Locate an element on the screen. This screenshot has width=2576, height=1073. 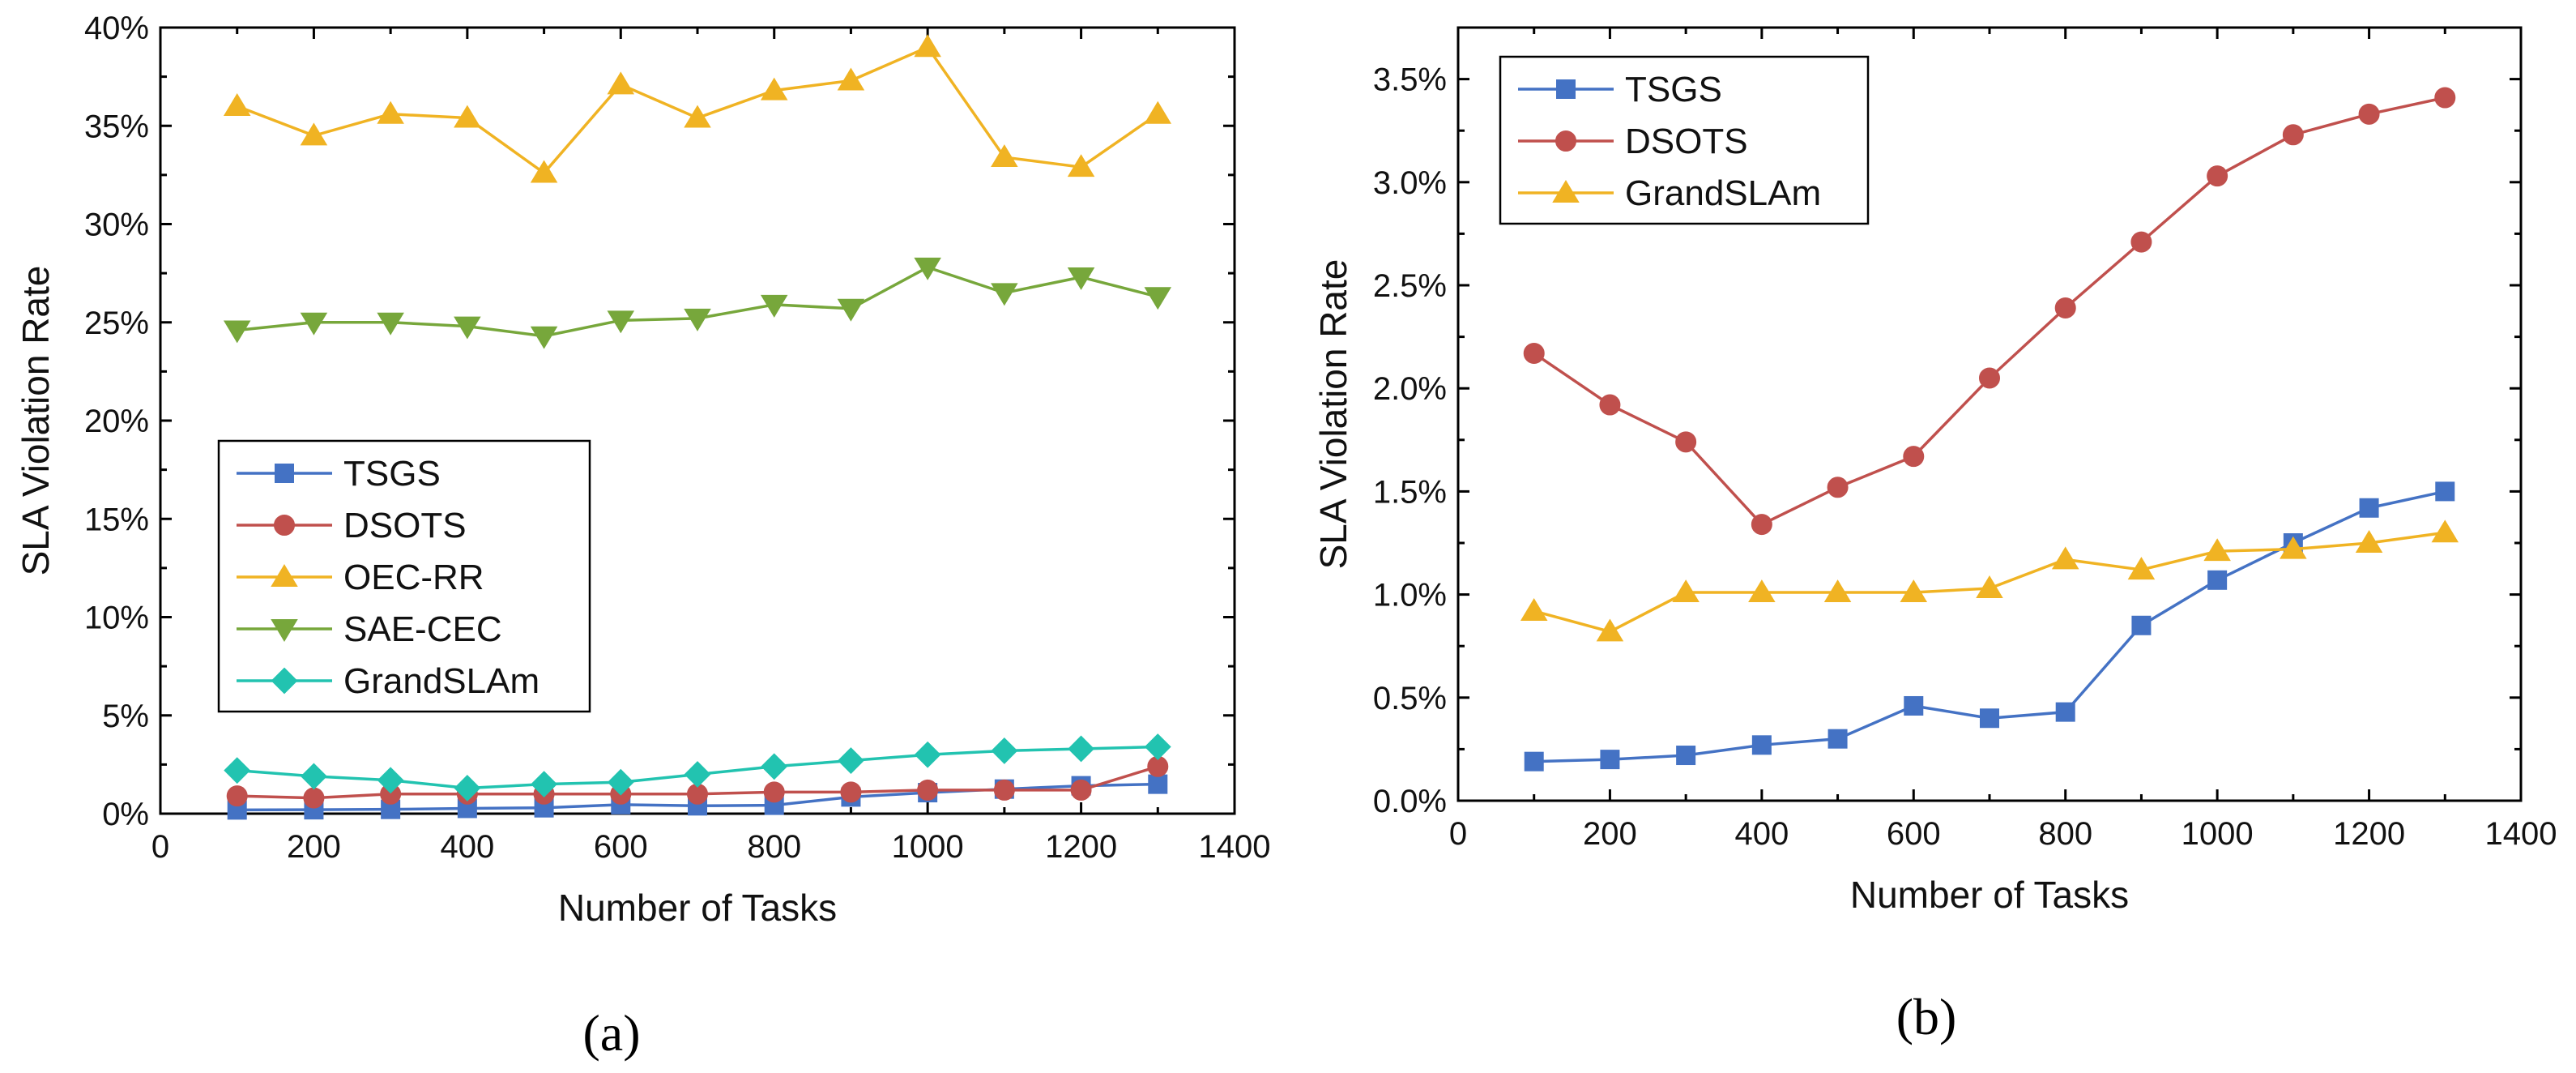
chart-a-legend-marker-tsgs is located at coordinates (285, 473).